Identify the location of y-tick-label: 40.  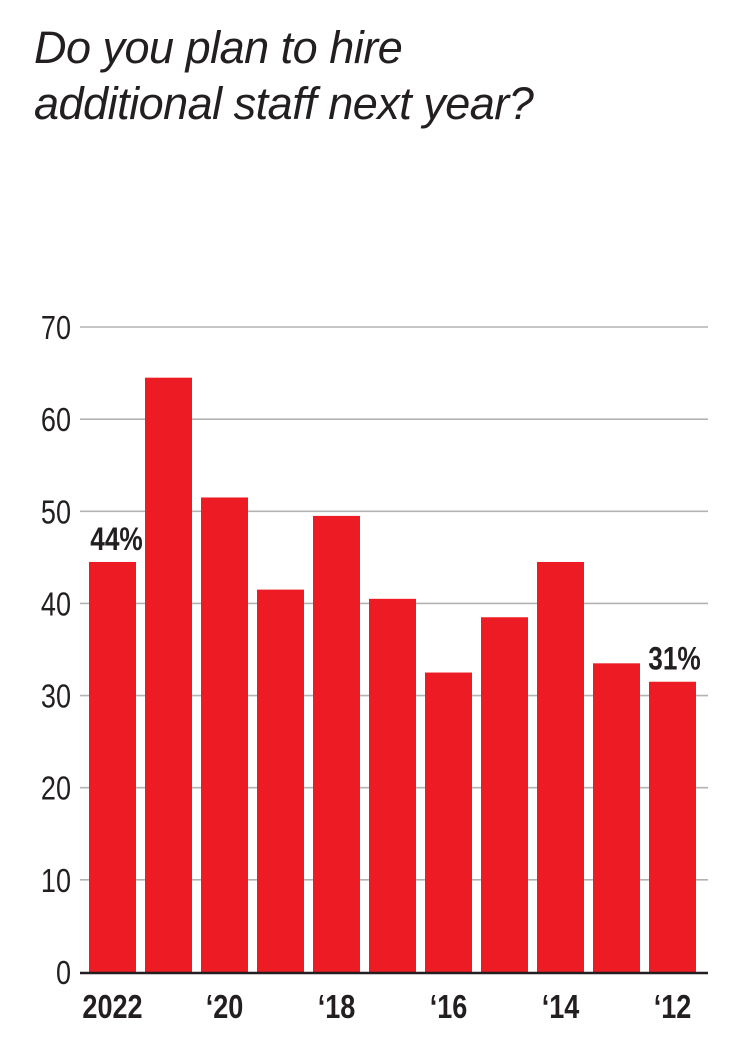
(56, 605).